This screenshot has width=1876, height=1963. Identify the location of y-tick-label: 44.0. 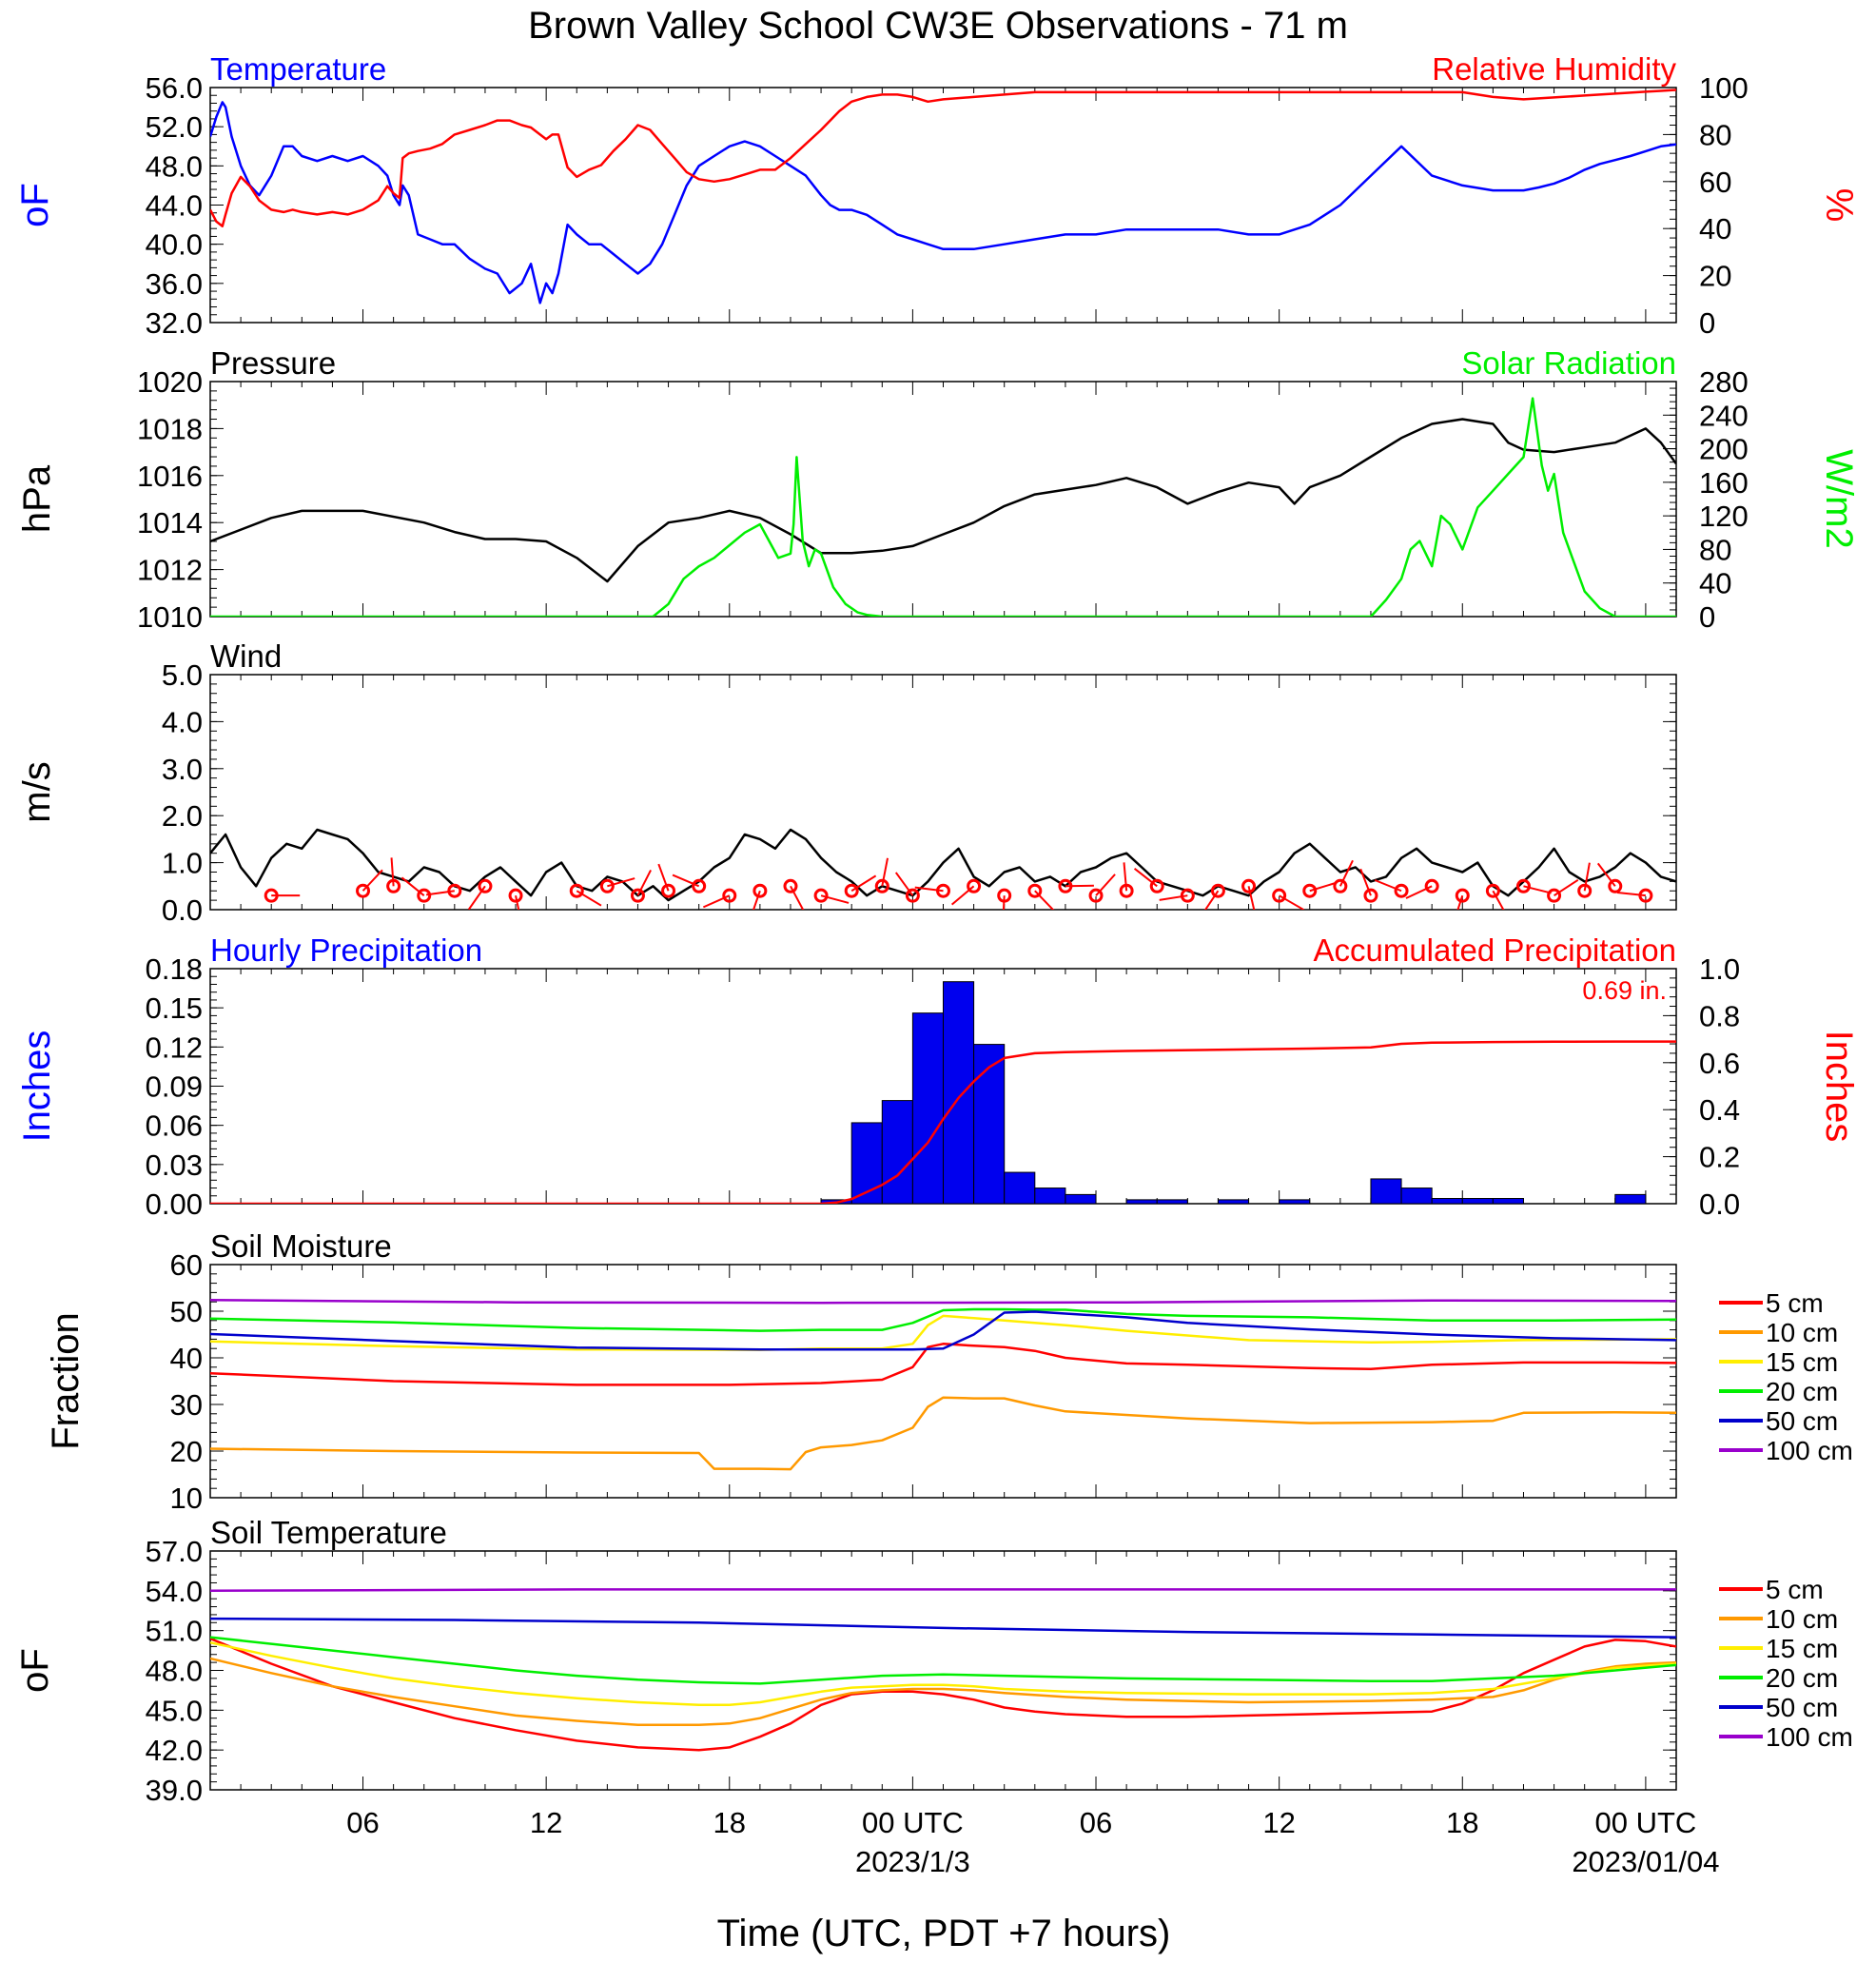
(174, 206).